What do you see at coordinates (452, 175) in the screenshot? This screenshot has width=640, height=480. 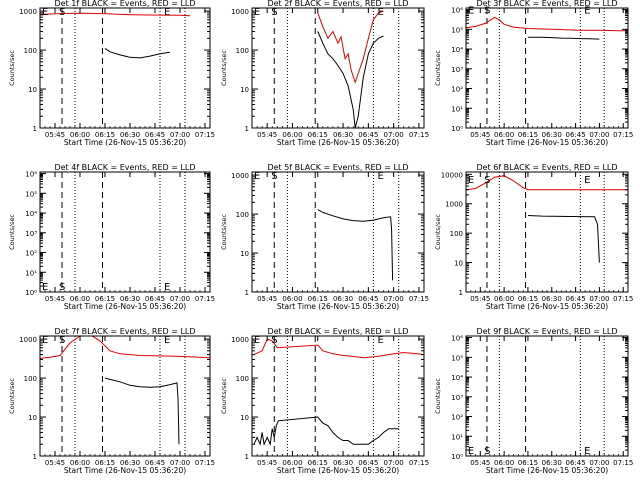 I see `y-tick-label: 10000` at bounding box center [452, 175].